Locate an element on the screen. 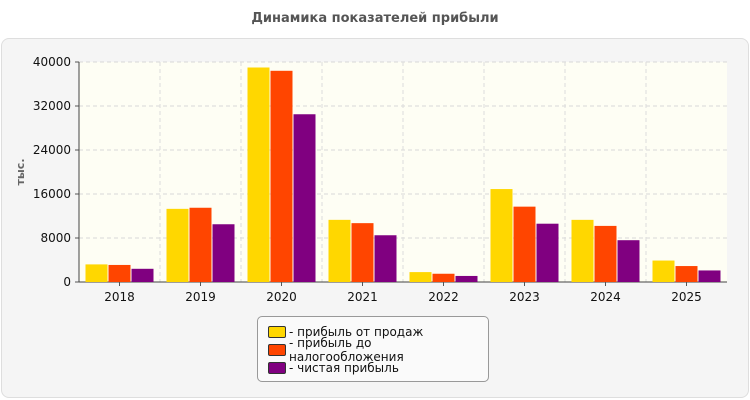 Image resolution: width=750 pixels, height=400 pixels. legend-label: - чистая прибыль is located at coordinates (344, 368).